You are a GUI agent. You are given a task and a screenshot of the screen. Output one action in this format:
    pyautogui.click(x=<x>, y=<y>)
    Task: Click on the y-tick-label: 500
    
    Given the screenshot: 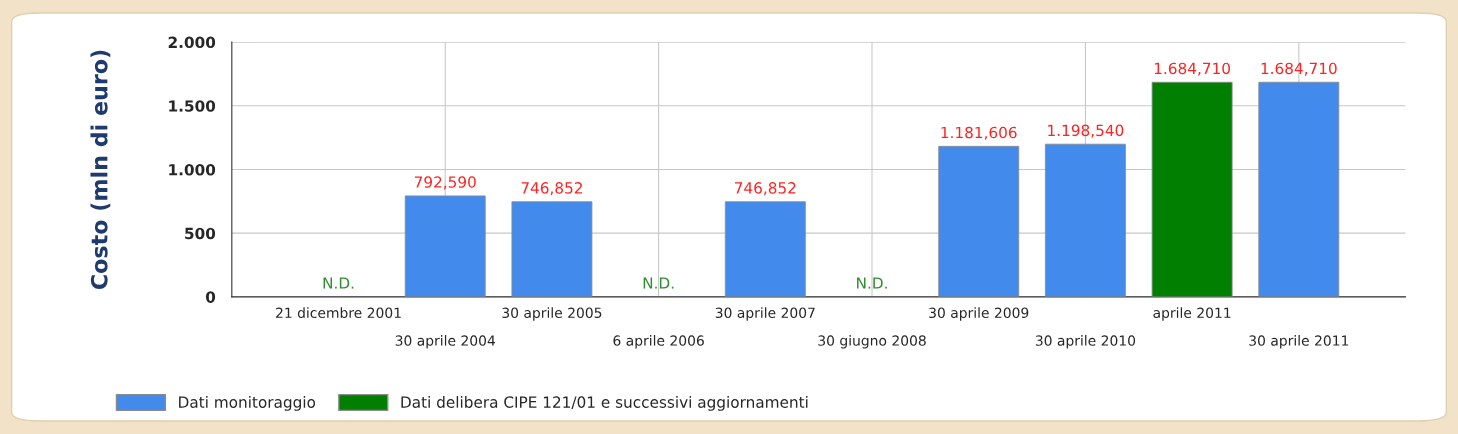 What is the action you would take?
    pyautogui.click(x=200, y=233)
    